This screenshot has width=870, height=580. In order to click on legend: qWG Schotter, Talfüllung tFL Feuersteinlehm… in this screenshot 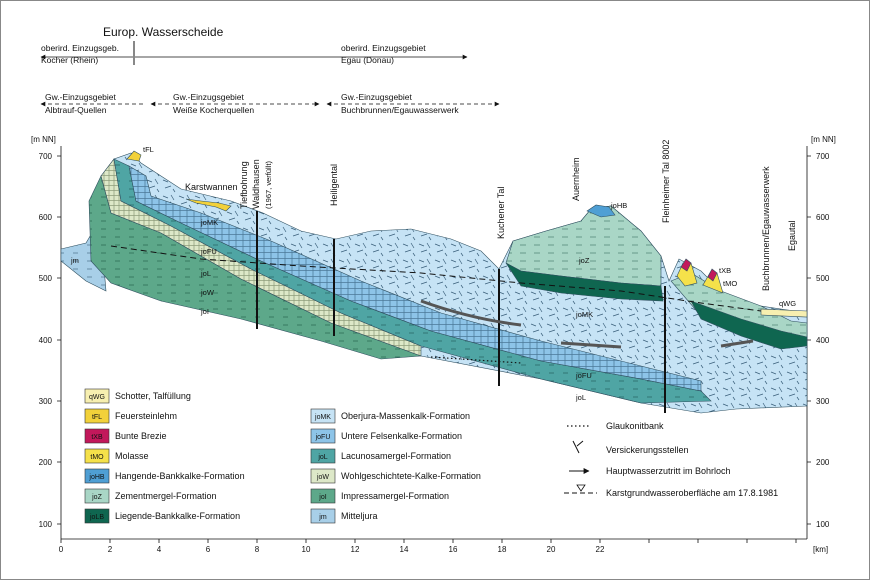, I will do `click(282, 456)`.